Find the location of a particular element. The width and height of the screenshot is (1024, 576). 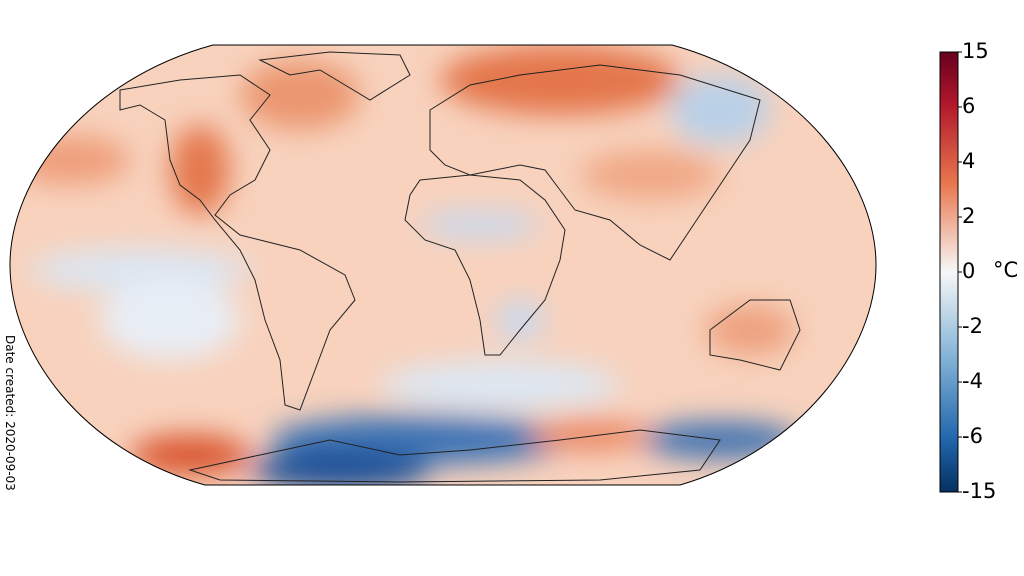

colorbar-tick-label: 15 is located at coordinates (975, 51).